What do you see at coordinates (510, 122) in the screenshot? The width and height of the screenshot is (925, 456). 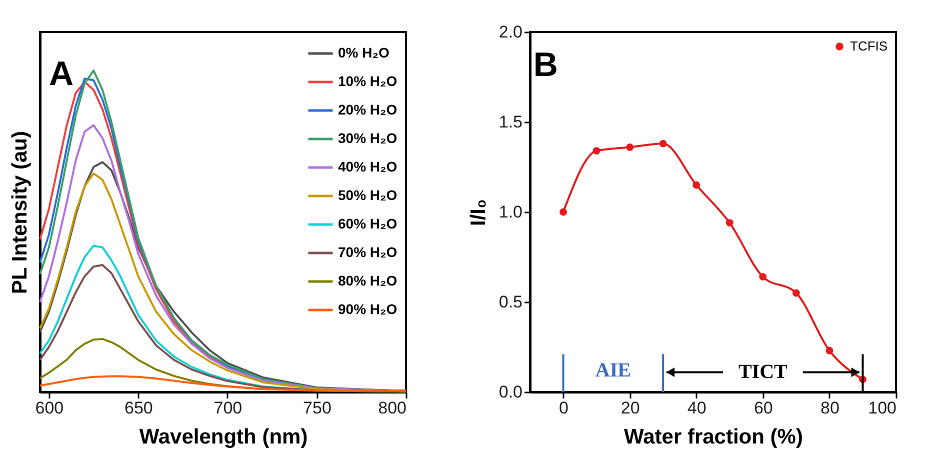 I see `y-tick-label: 1.5` at bounding box center [510, 122].